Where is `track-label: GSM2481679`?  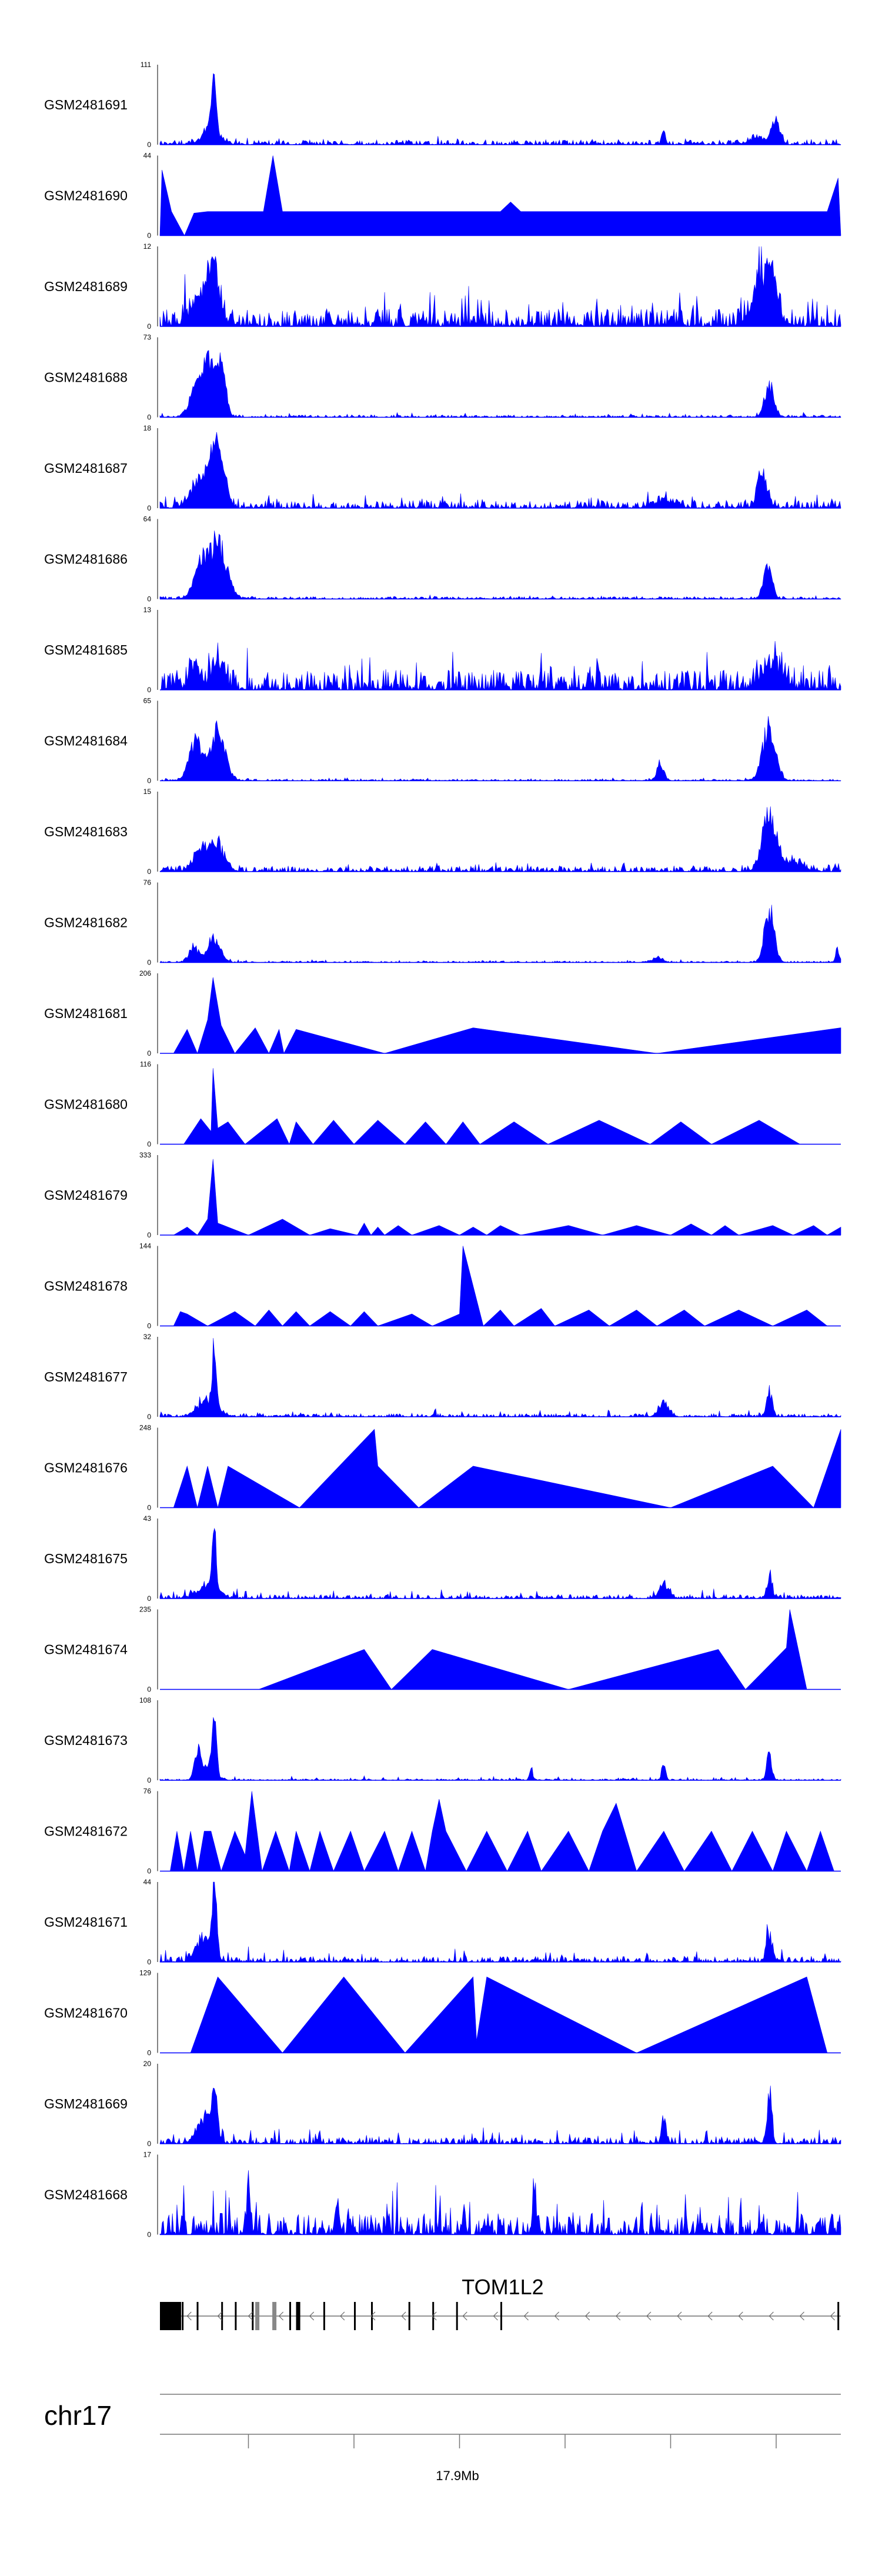
track-label: GSM2481679 is located at coordinates (86, 1195).